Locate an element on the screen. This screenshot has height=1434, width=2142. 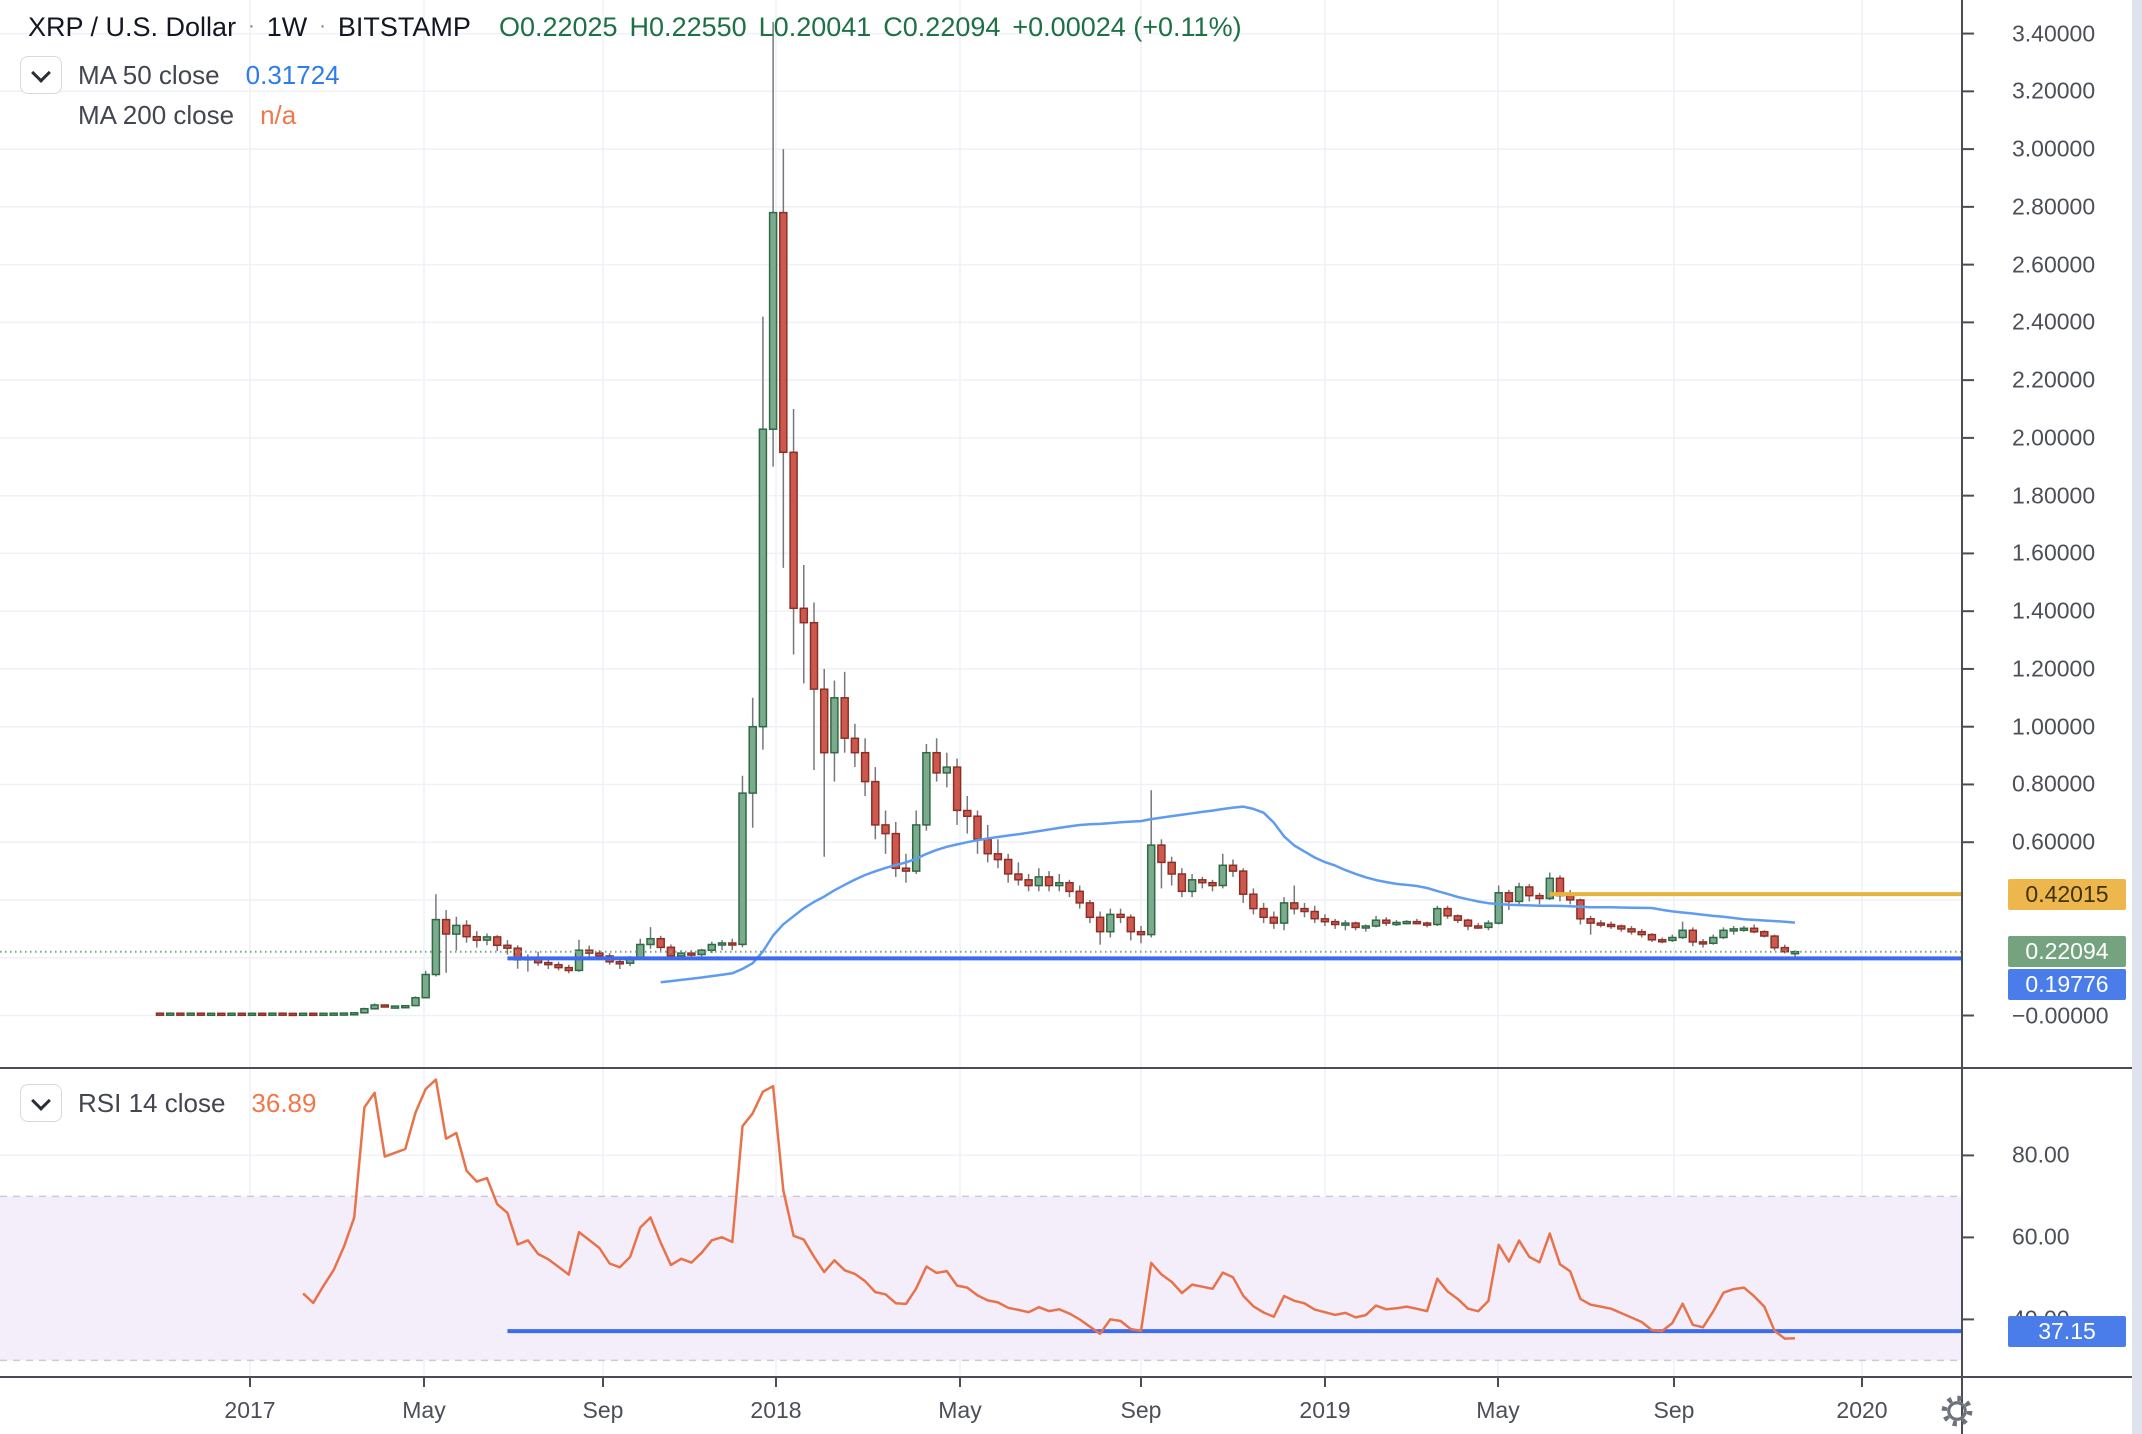
exchange-label: BITSTAMP is located at coordinates (404, 27).